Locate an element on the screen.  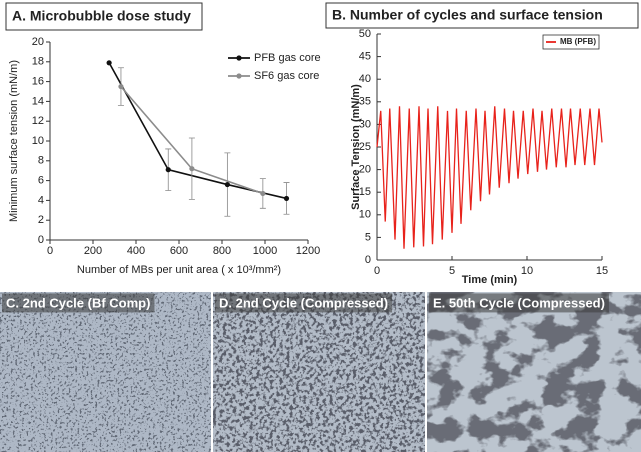
y-tick-label: 4 is located at coordinates (41, 200).